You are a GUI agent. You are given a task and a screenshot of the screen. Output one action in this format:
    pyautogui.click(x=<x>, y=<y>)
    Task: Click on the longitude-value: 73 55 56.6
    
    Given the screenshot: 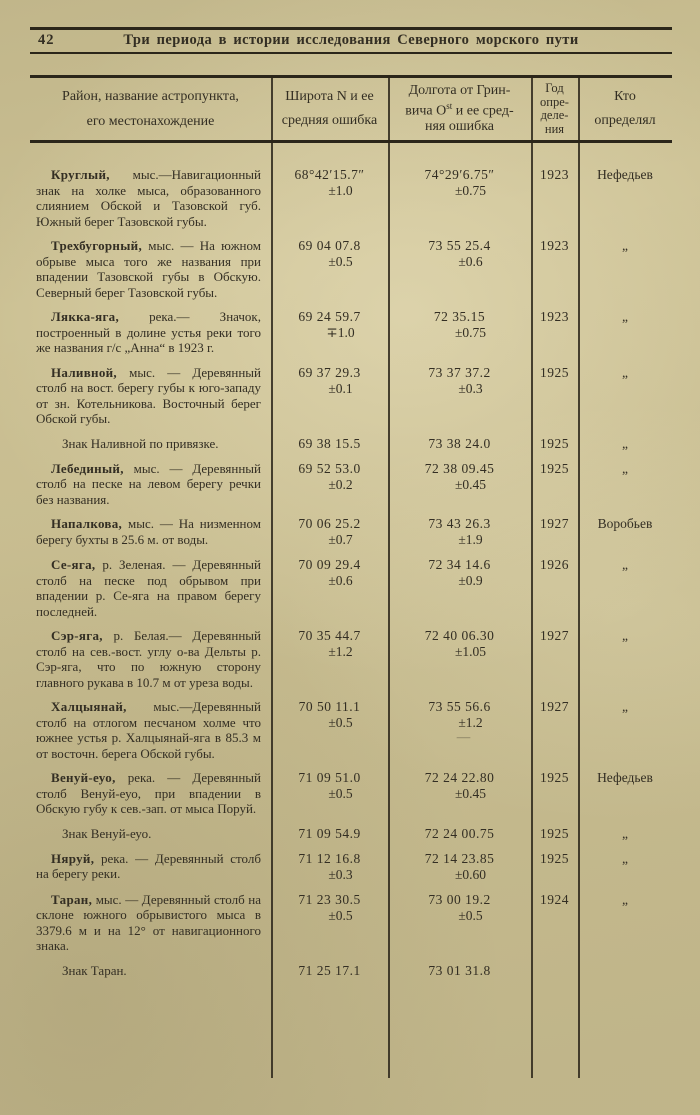 What is the action you would take?
    pyautogui.click(x=459, y=706)
    